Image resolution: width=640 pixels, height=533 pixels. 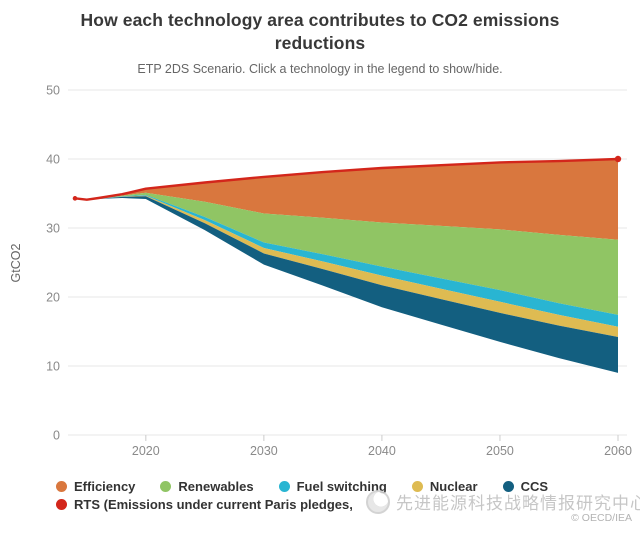 I want to click on legend-item-fuel: Fuel switching, so click(x=332, y=486).